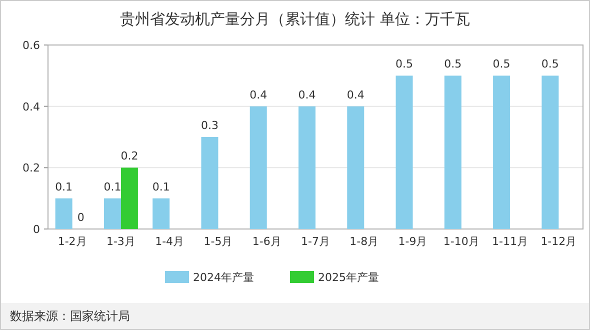  Describe the element at coordinates (461, 241) in the screenshot. I see `x-tick-label: 1-10月` at that location.